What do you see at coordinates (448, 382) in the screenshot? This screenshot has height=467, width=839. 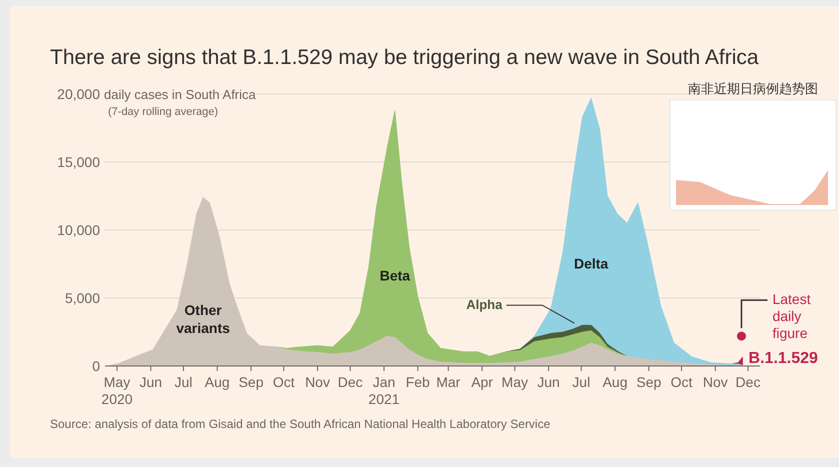 I see `x-tick-label: Mar` at bounding box center [448, 382].